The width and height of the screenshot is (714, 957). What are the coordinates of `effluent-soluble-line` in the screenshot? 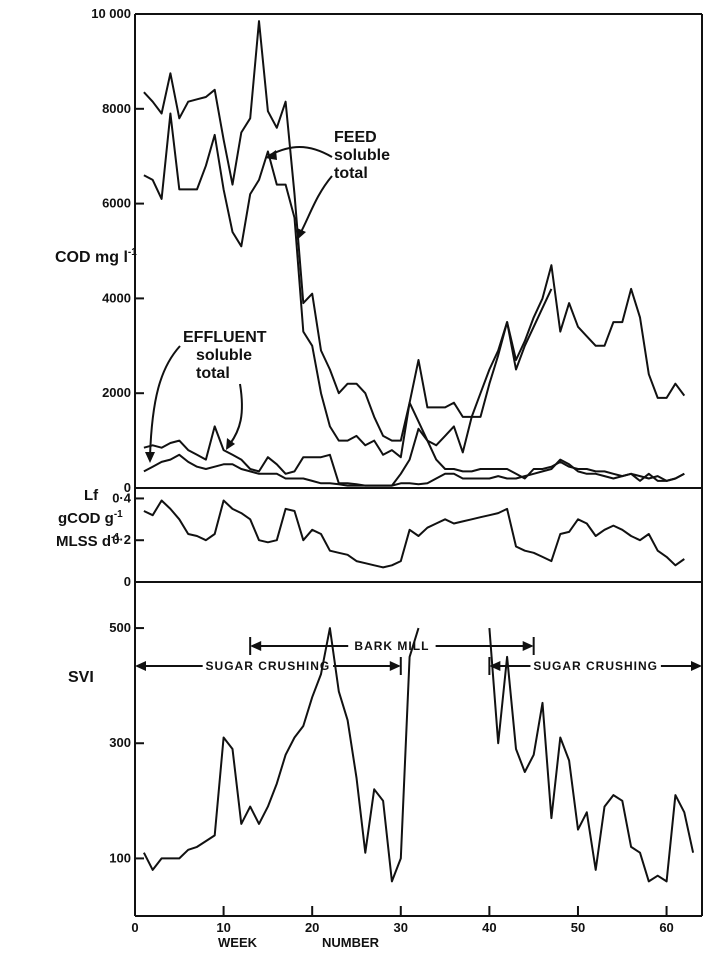 It's located at (414, 470).